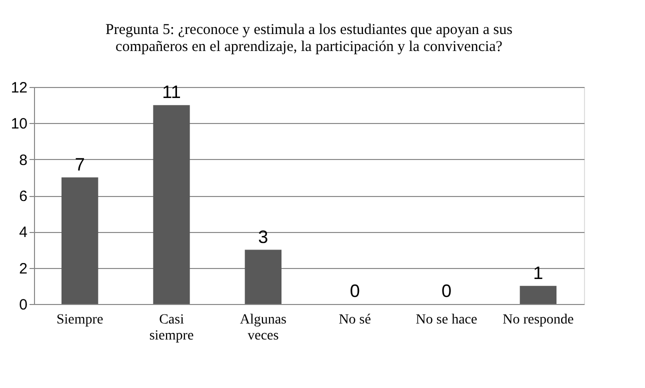 The width and height of the screenshot is (645, 388). I want to click on y-tick-label: 4, so click(23, 233).